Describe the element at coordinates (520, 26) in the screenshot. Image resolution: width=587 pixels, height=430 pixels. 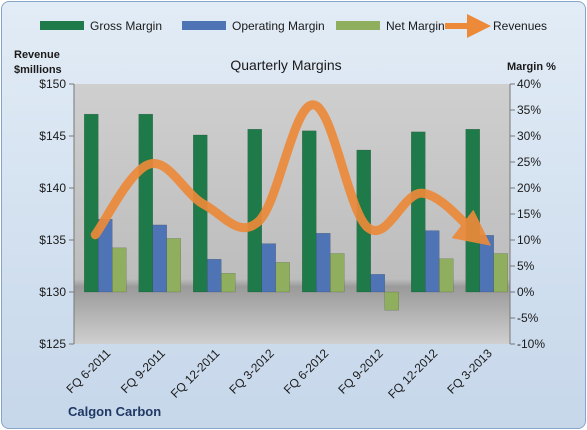
I see `legend-label: Revenues` at that location.